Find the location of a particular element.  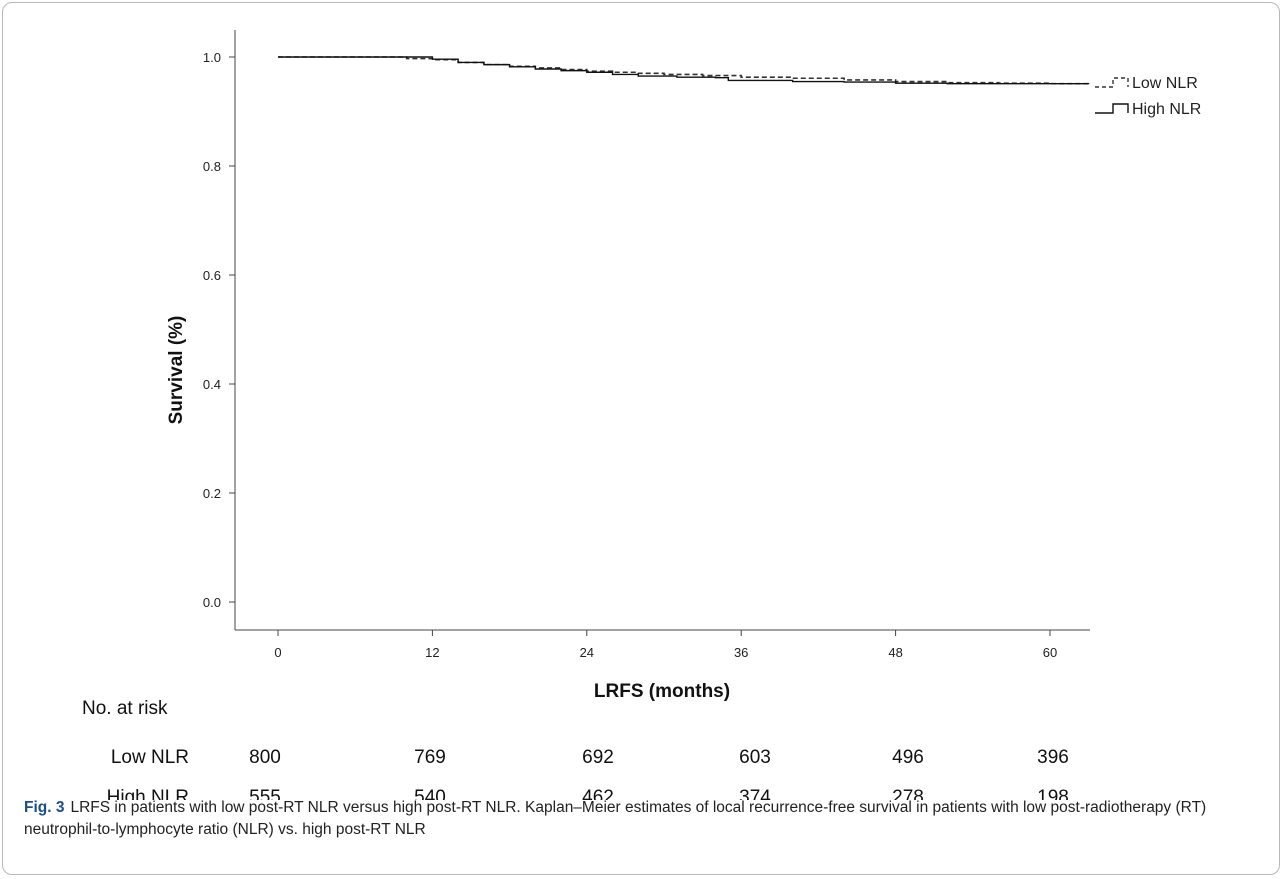

at-risk-row-label: High NLR is located at coordinates (148, 793).